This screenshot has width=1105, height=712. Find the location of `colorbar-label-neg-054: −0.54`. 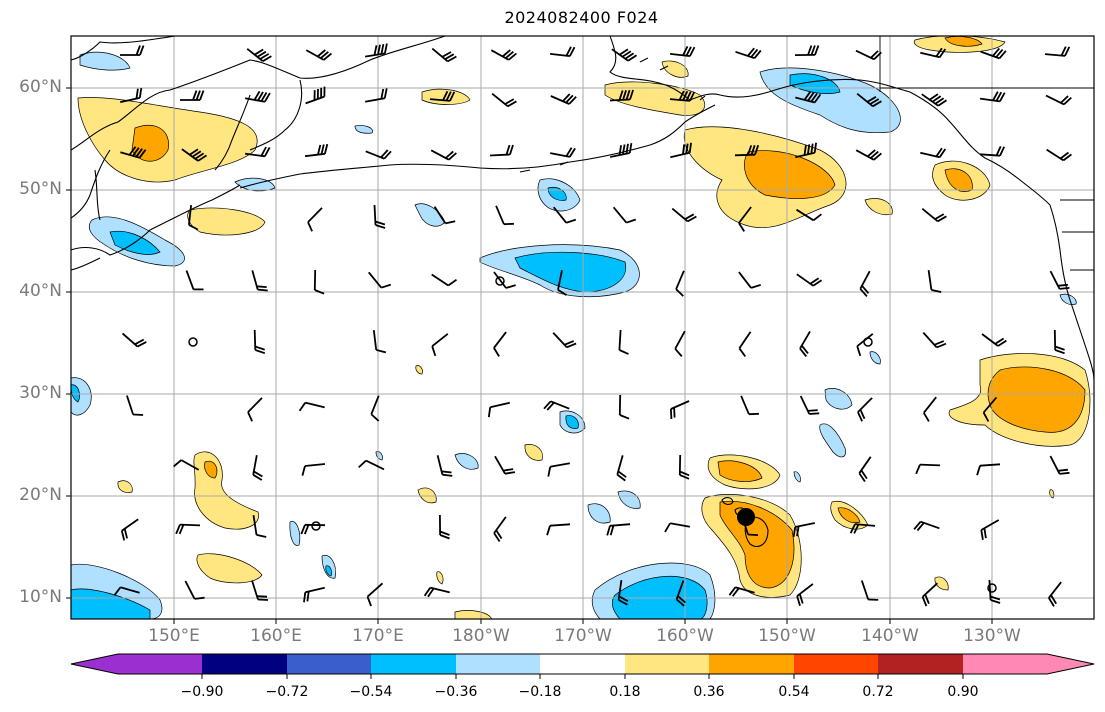

colorbar-label-neg-054: −0.54 is located at coordinates (371, 692).